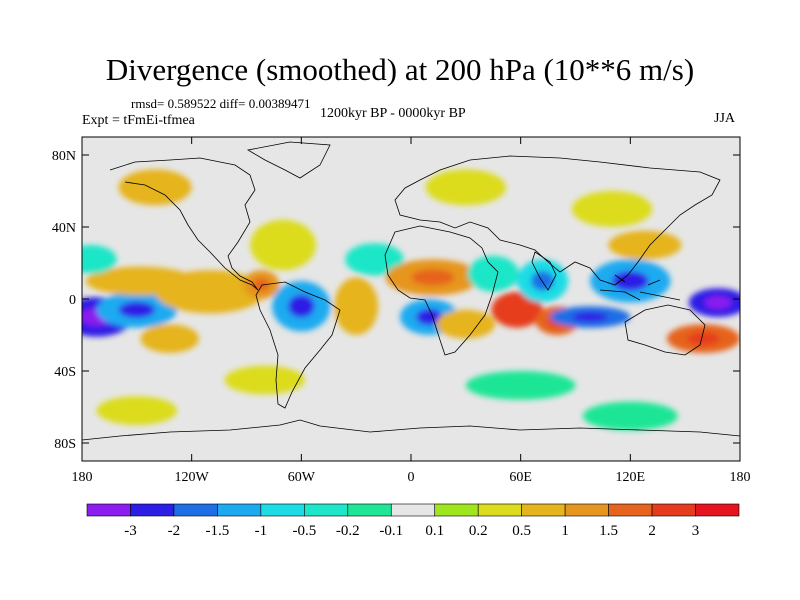 The height and width of the screenshot is (600, 800). I want to click on coast-africa, so click(441, 290).